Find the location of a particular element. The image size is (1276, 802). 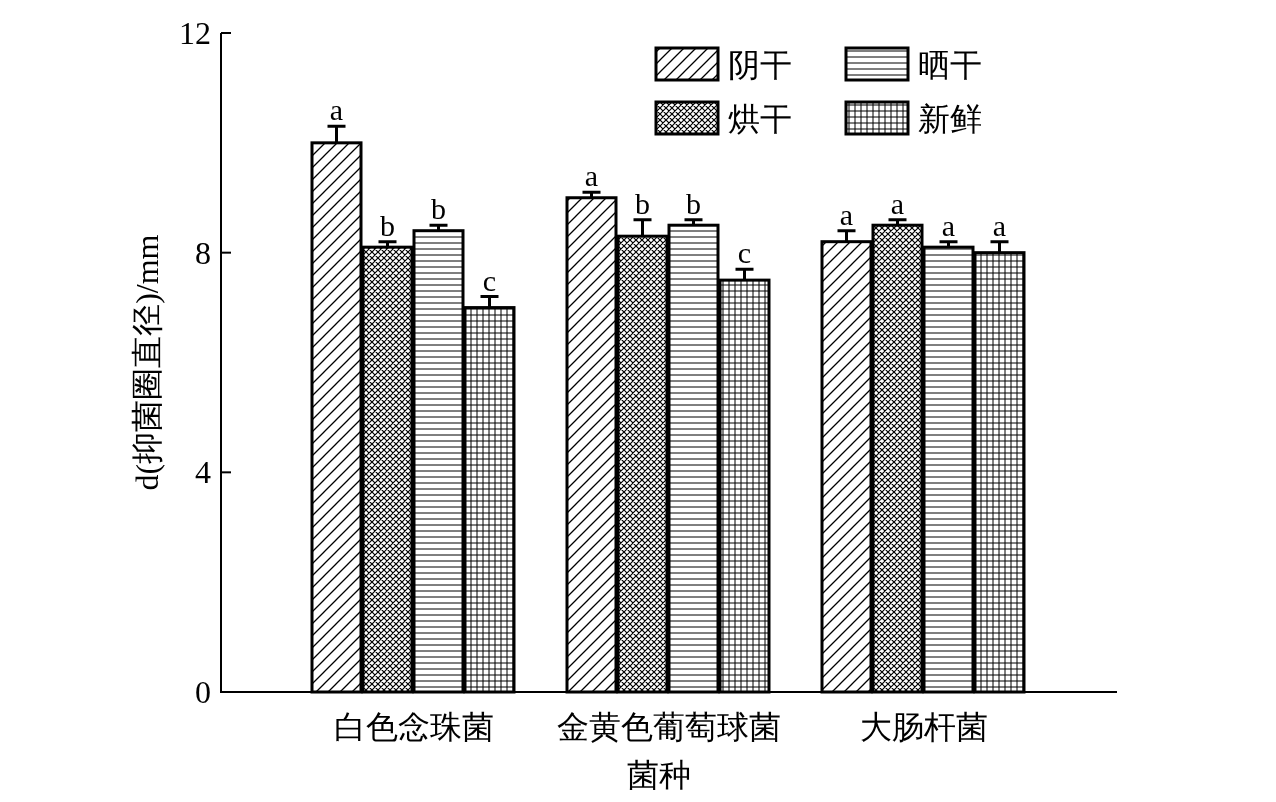

y-tick-label: 4 is located at coordinates (203, 472).